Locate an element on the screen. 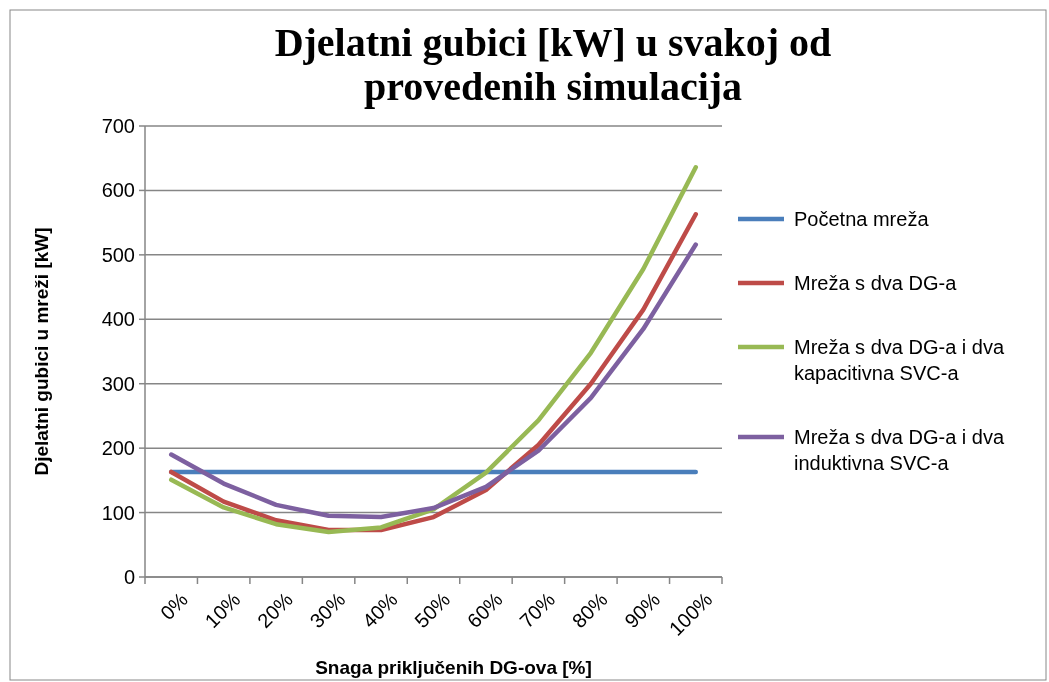 Image resolution: width=1049 pixels, height=682 pixels. x-tick-label: 60% is located at coordinates (484, 610).